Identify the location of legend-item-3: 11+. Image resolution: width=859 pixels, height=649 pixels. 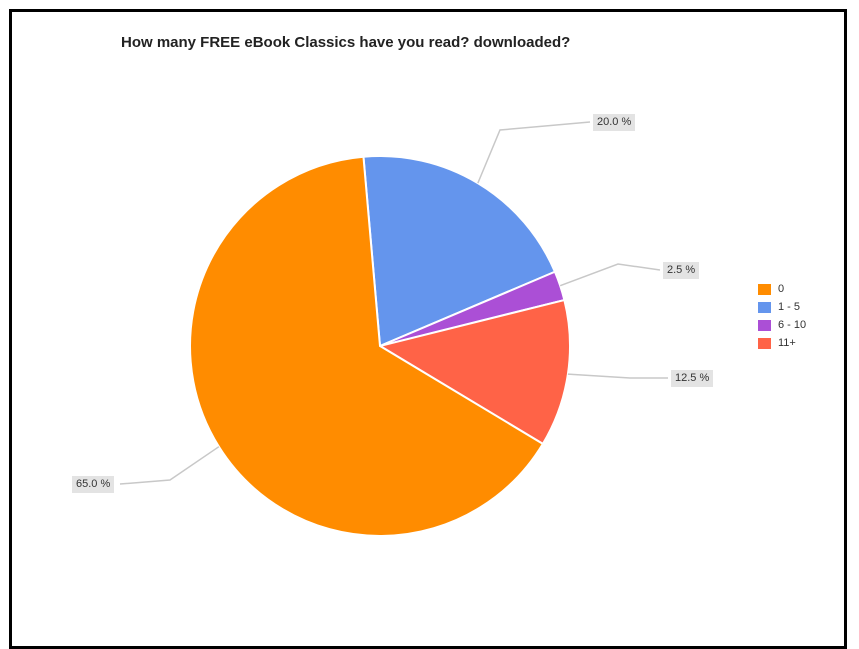
(782, 343).